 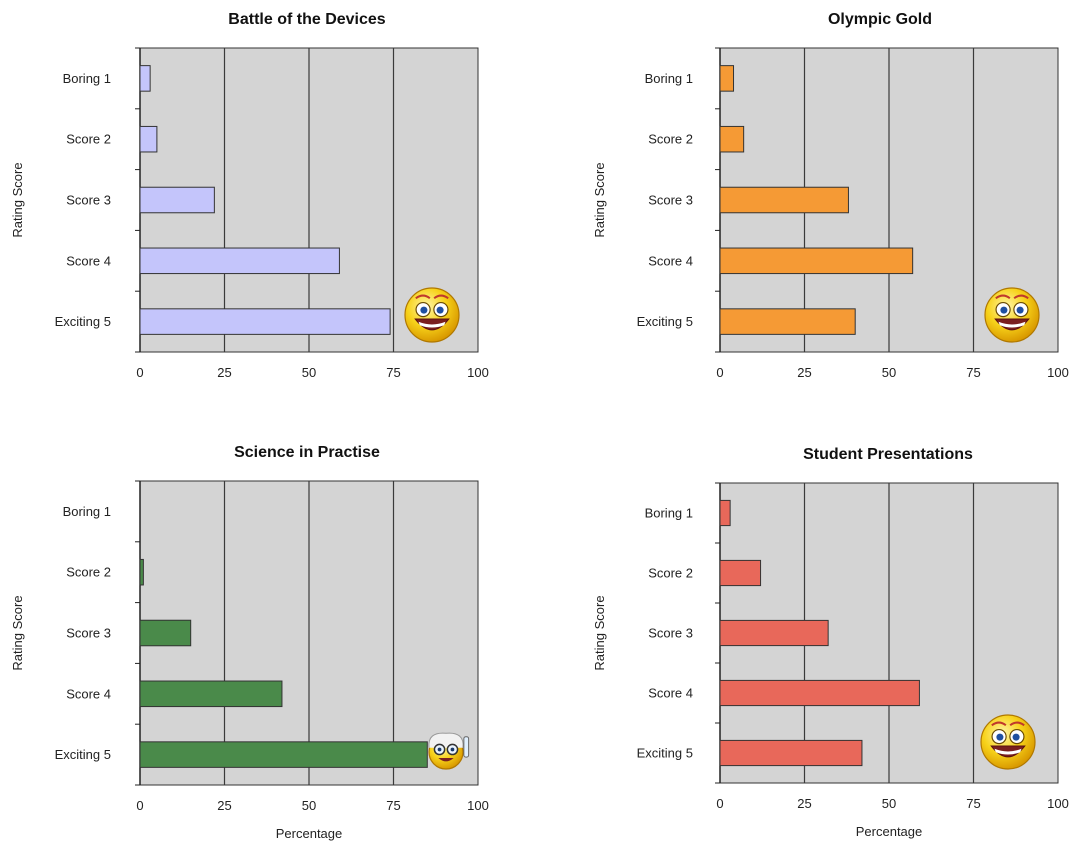 What do you see at coordinates (888, 454) in the screenshot?
I see `chart-title: Student Presentations` at bounding box center [888, 454].